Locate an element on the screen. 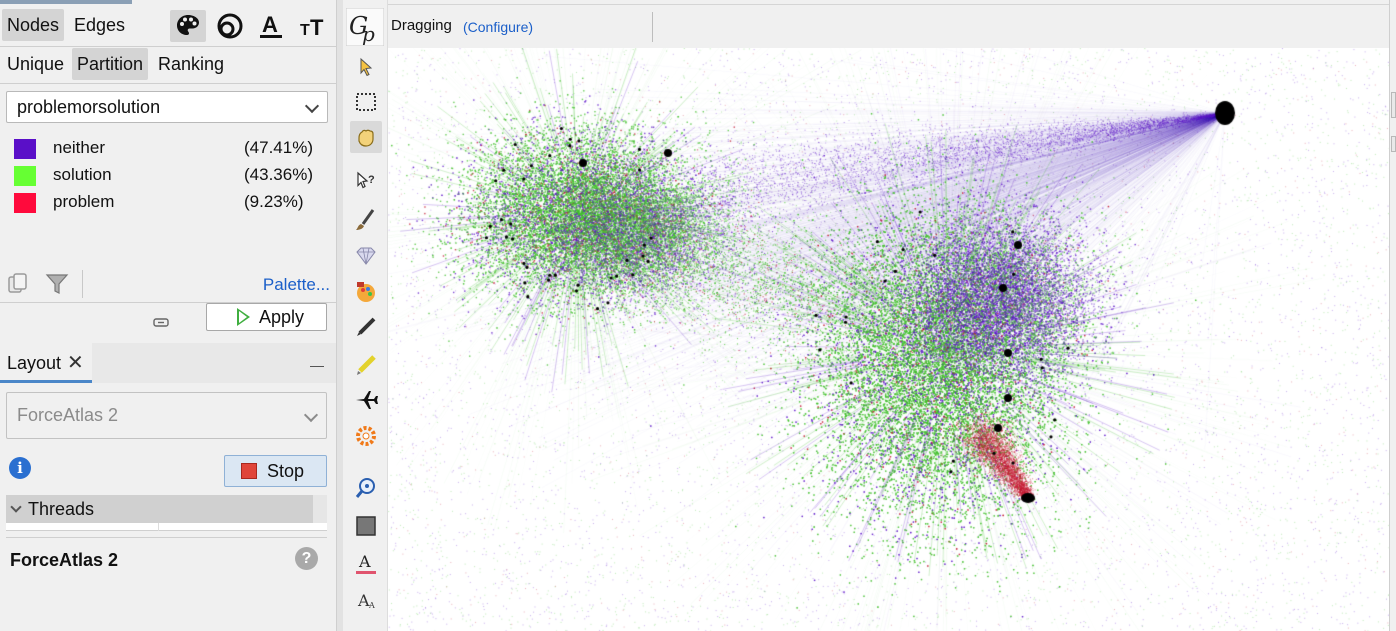 The height and width of the screenshot is (631, 1396). edit-node-tool: ? is located at coordinates (366, 182).